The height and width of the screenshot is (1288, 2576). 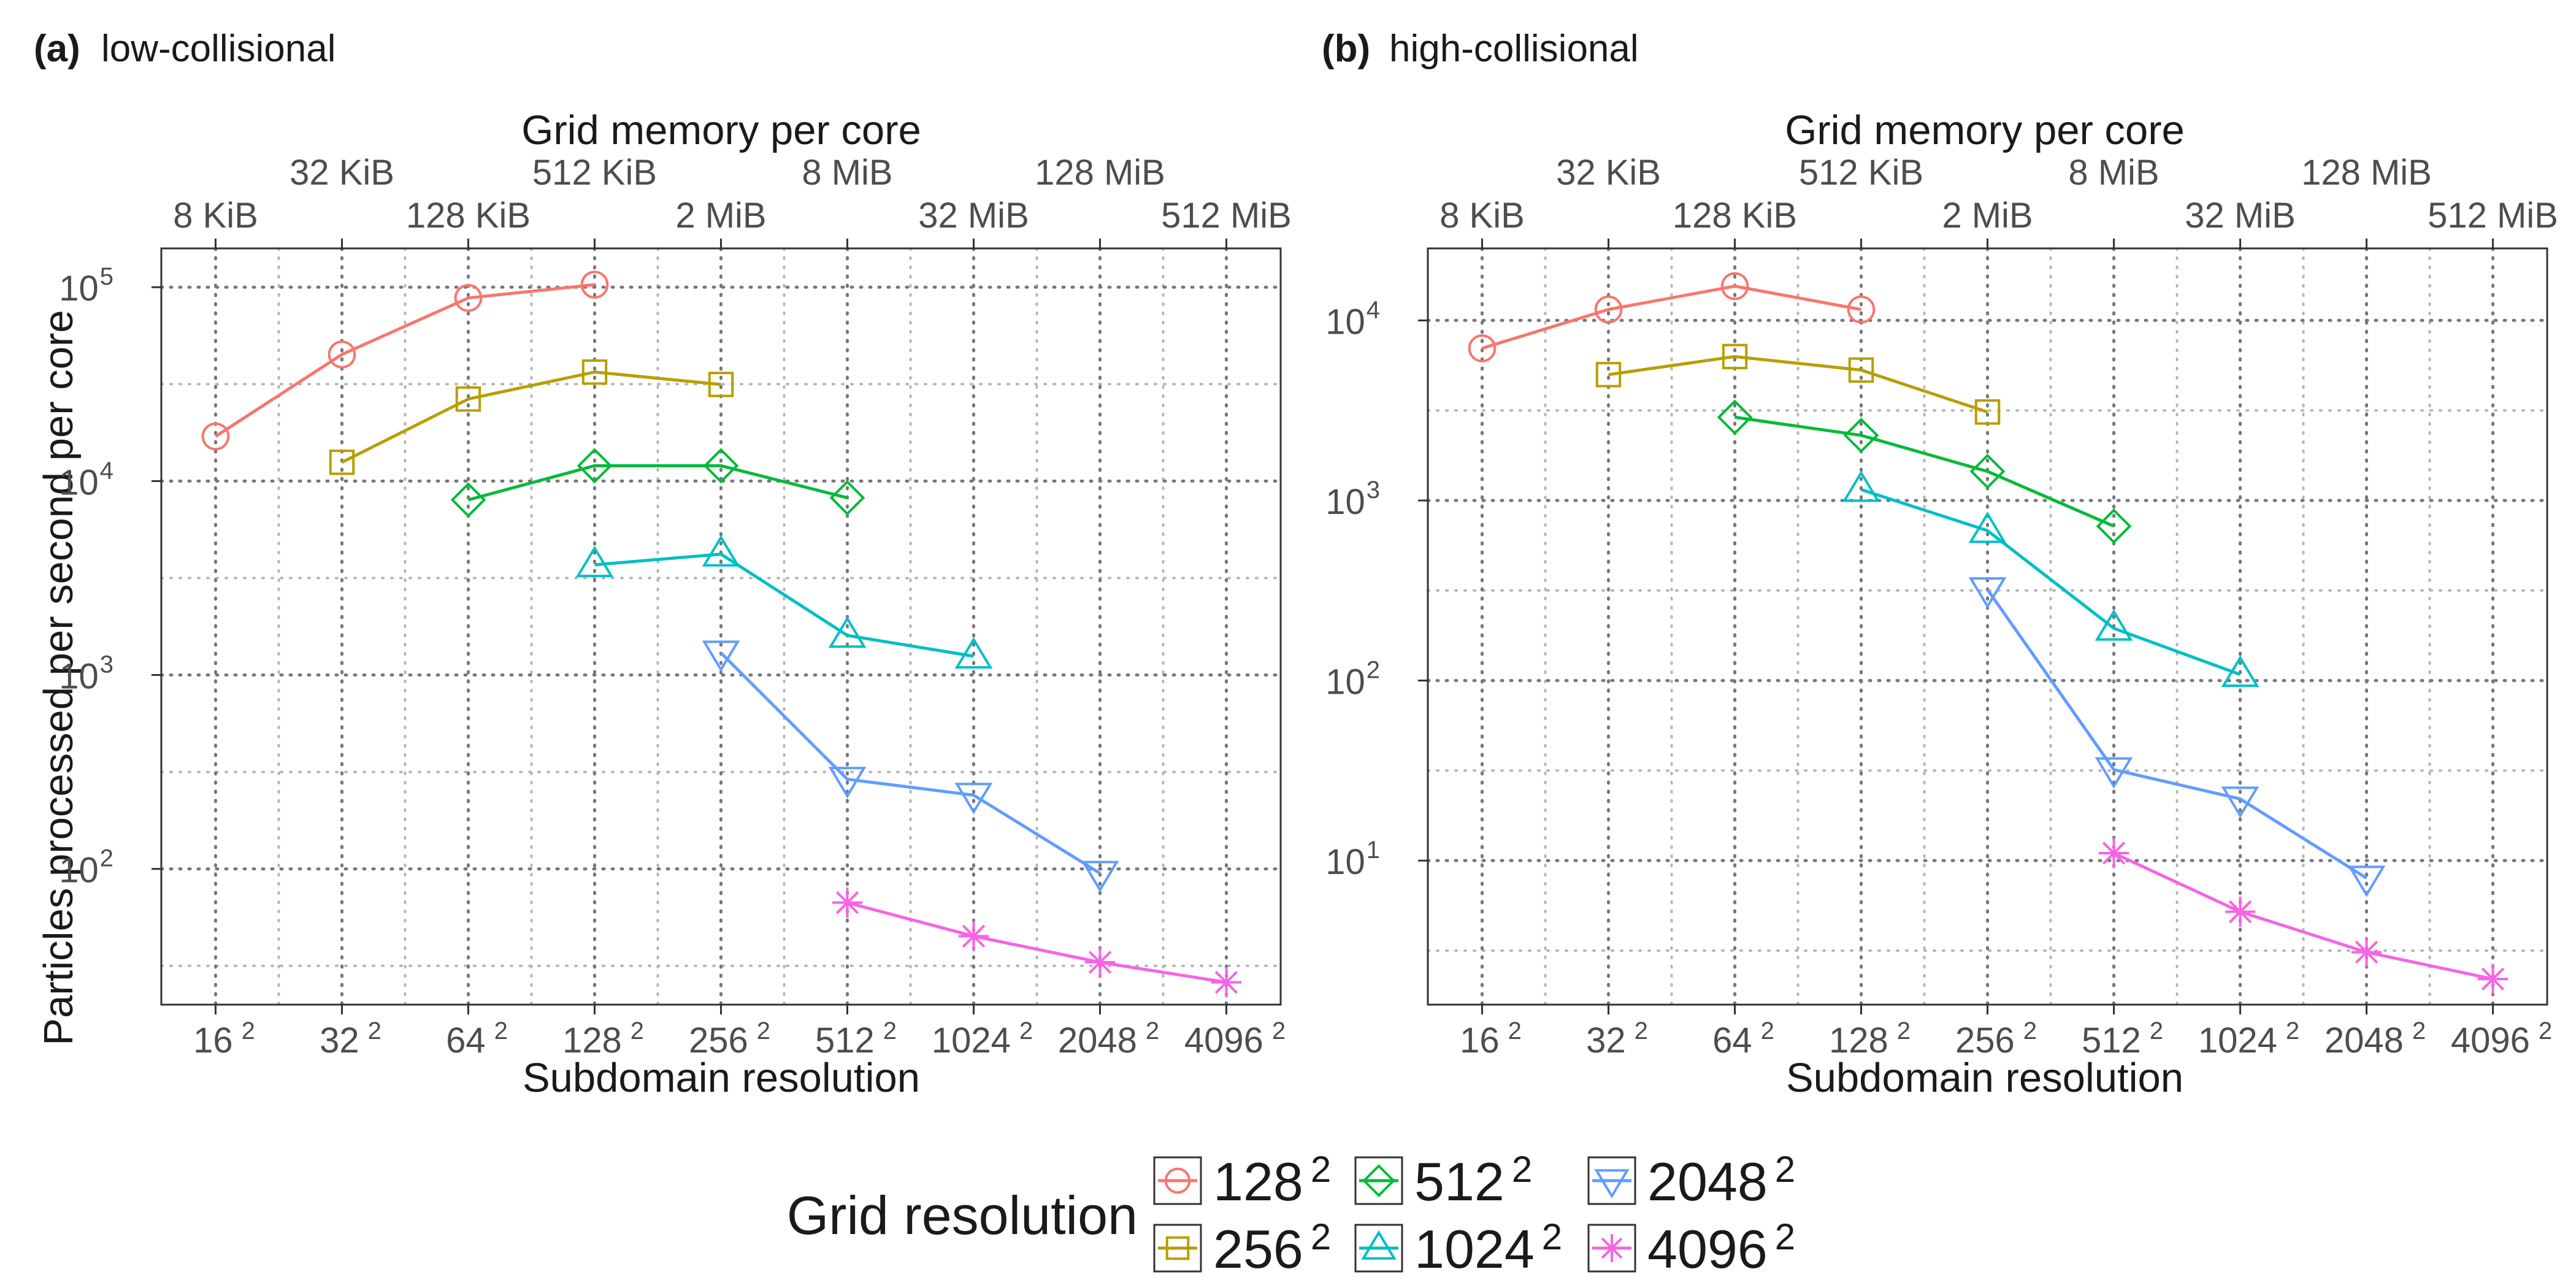 I want to click on x2-tick-label: 128 KiB, so click(x=468, y=216).